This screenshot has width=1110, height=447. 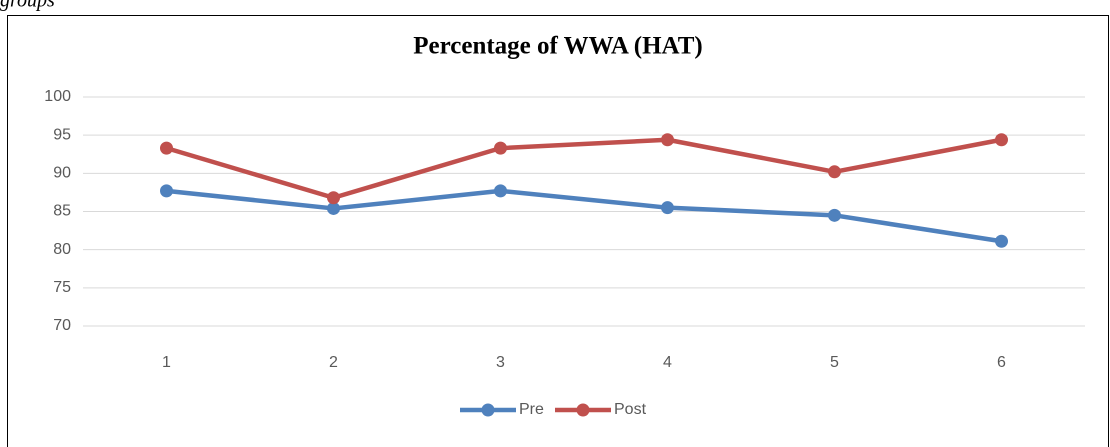 I want to click on chart-title: Percentage of WWA (HAT), so click(x=558, y=46).